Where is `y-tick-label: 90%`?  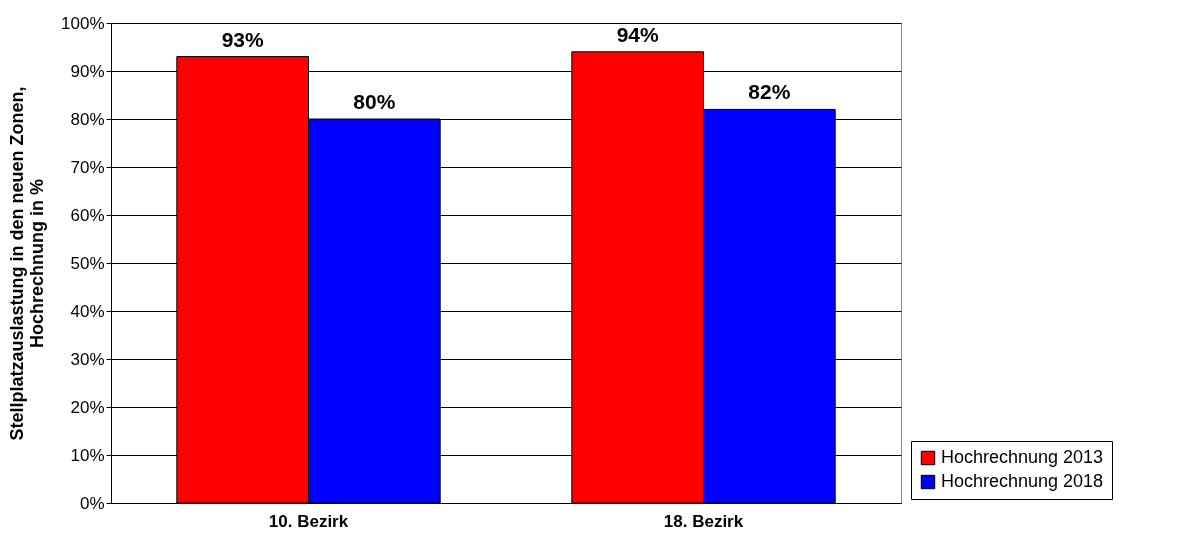 y-tick-label: 90% is located at coordinates (87, 71).